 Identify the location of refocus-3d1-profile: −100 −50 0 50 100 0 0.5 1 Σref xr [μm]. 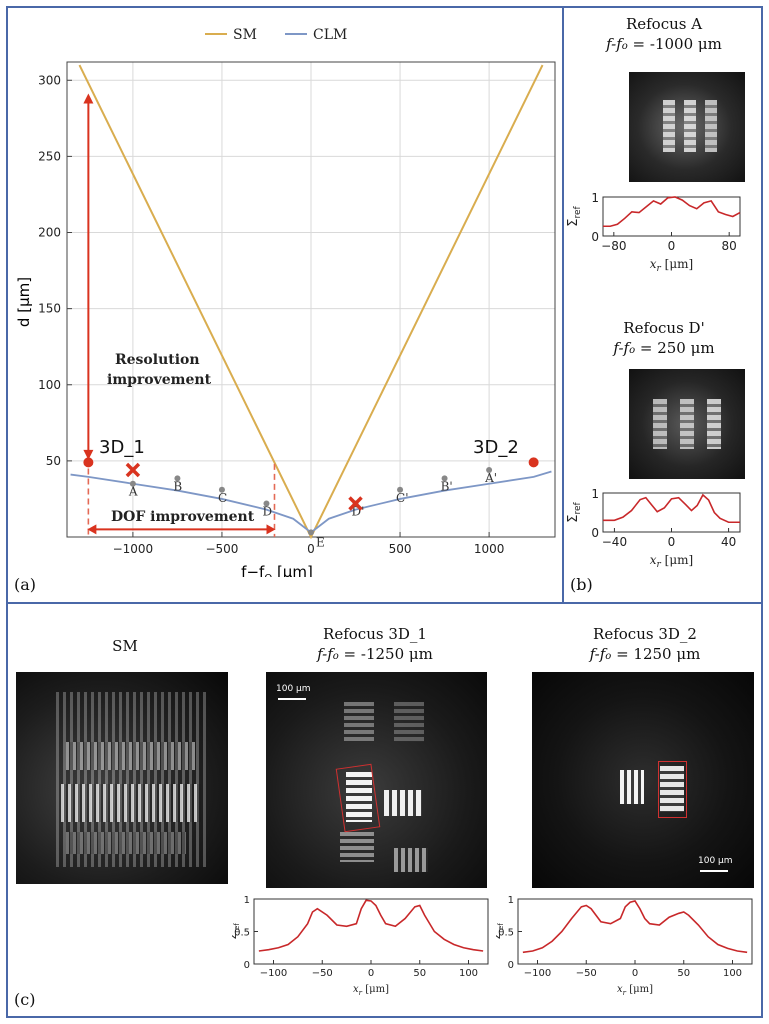
(360, 946).